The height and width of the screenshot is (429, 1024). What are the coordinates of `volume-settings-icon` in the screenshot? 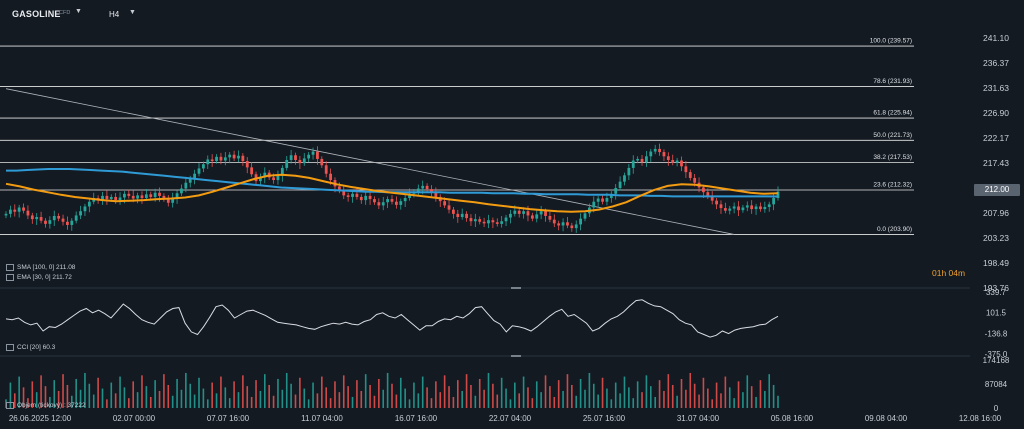 It's located at (10, 405).